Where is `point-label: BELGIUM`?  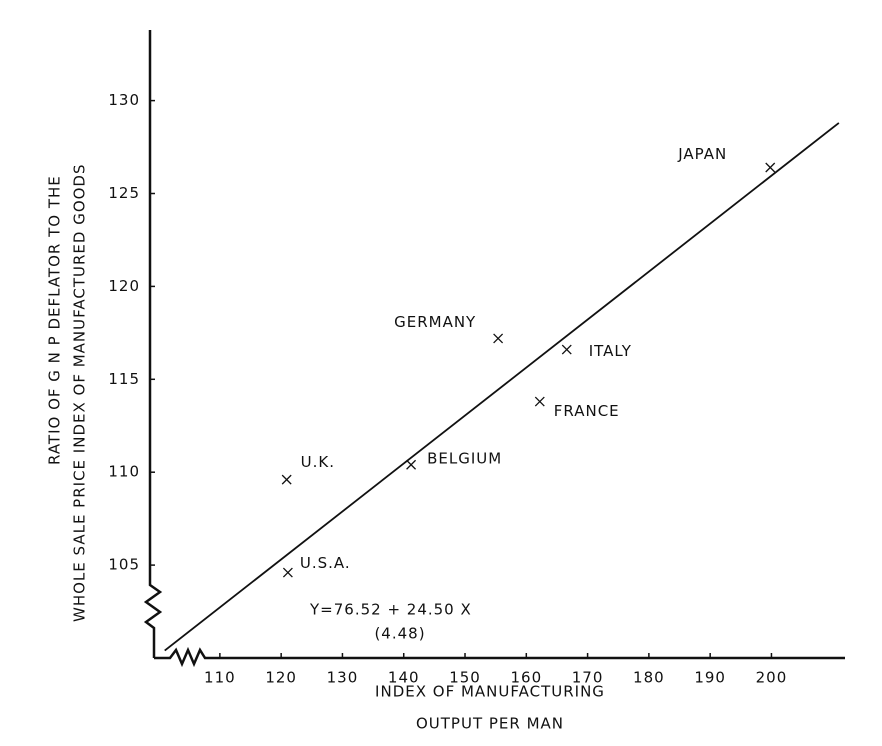
point-label: BELGIUM is located at coordinates (464, 458).